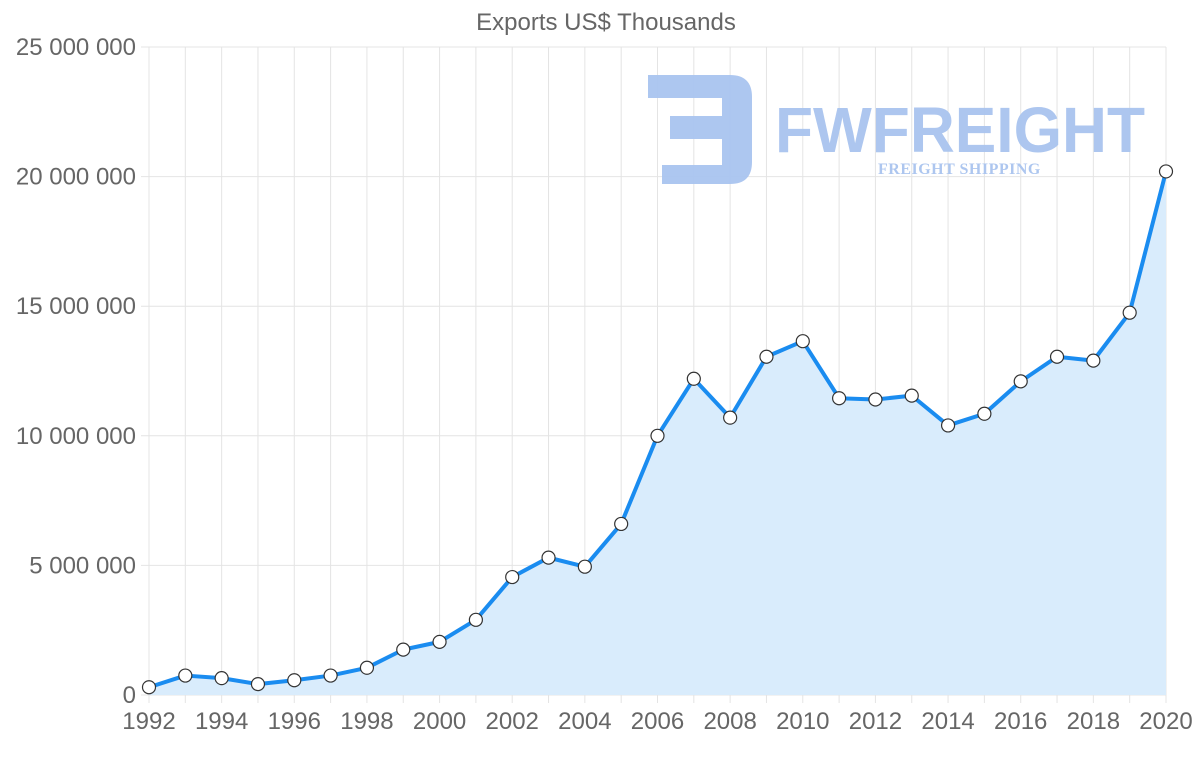 Image resolution: width=1200 pixels, height=763 pixels. What do you see at coordinates (960, 130) in the screenshot?
I see `watermark-brand: FWFREIGHT` at bounding box center [960, 130].